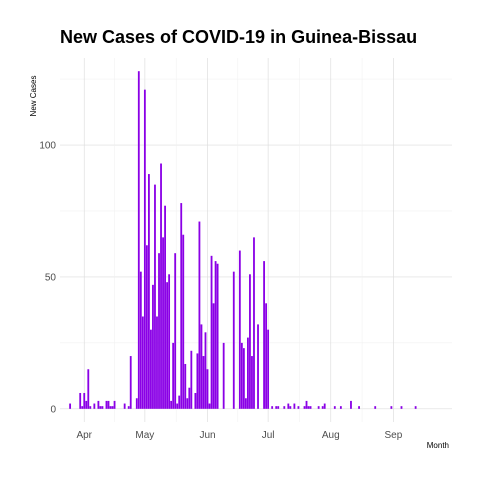  I want to click on x-axis-title: Month, so click(438, 445).